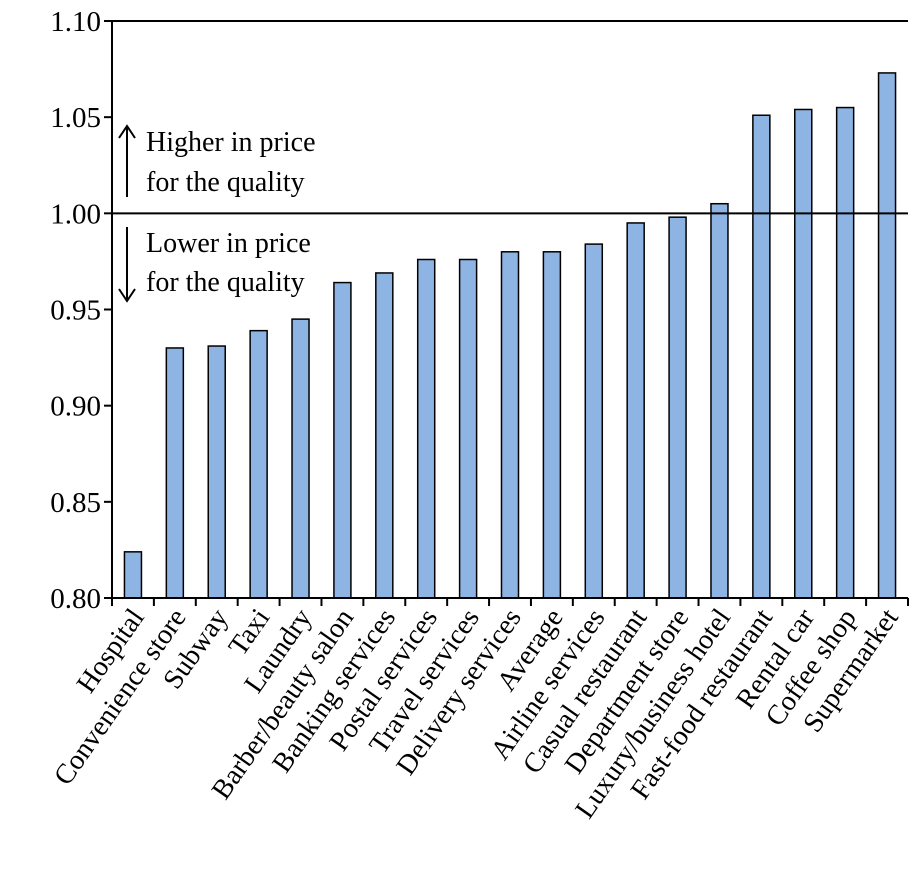  I want to click on y-tick-label: 1.05, so click(75, 118).